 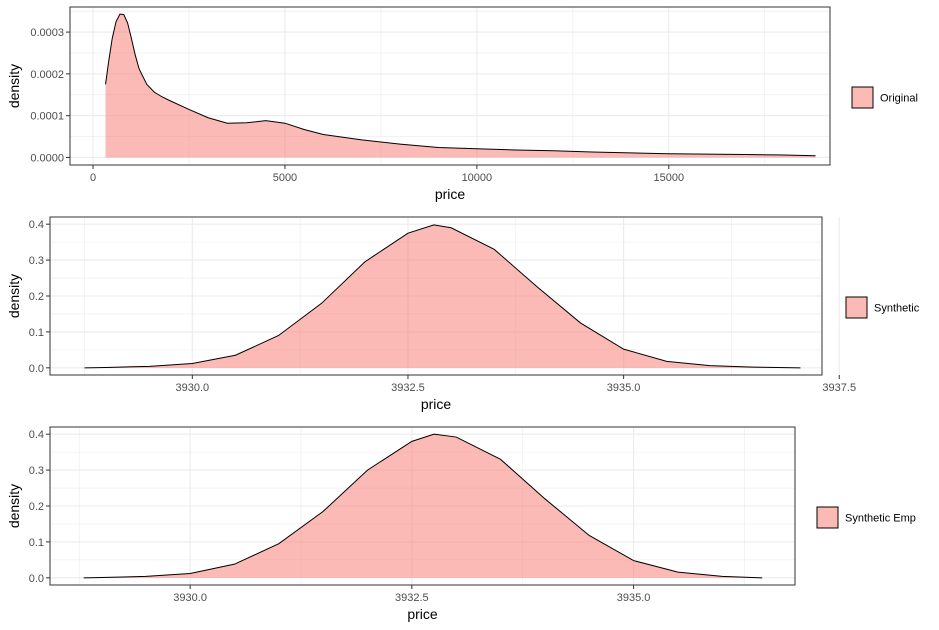 I want to click on x-tick-label: 0, so click(x=93, y=178).